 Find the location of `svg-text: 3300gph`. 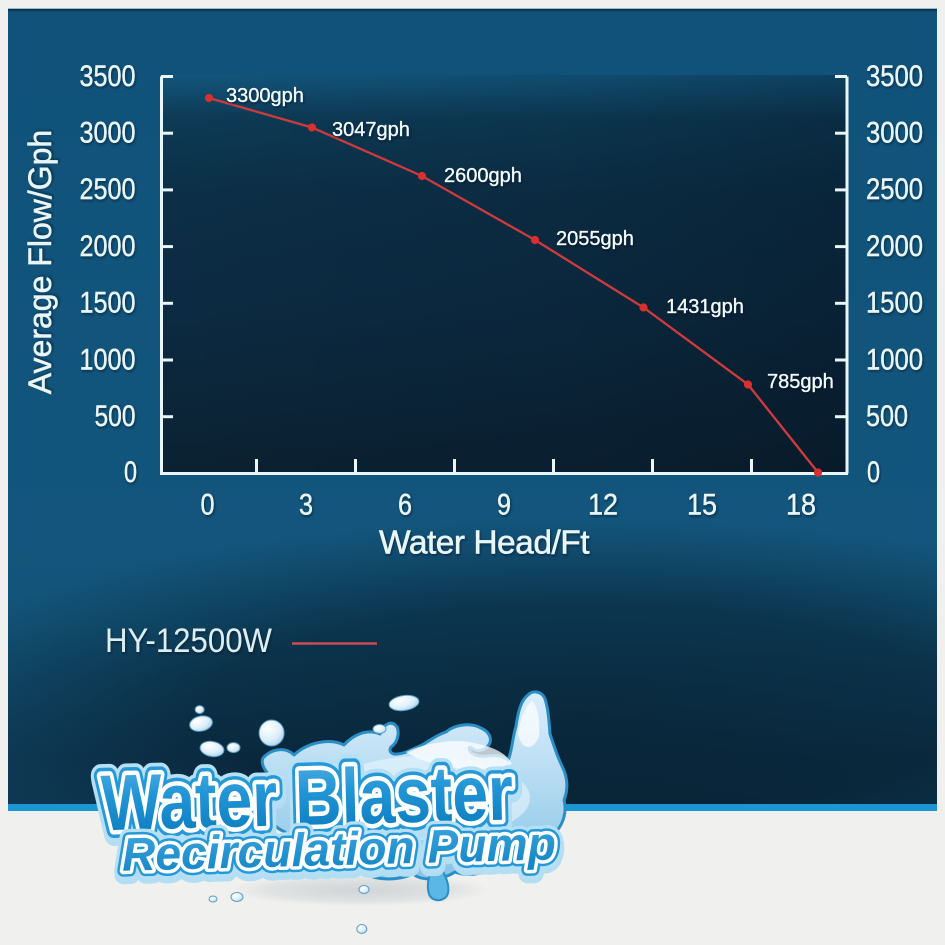

svg-text: 3300gph is located at coordinates (265, 96).